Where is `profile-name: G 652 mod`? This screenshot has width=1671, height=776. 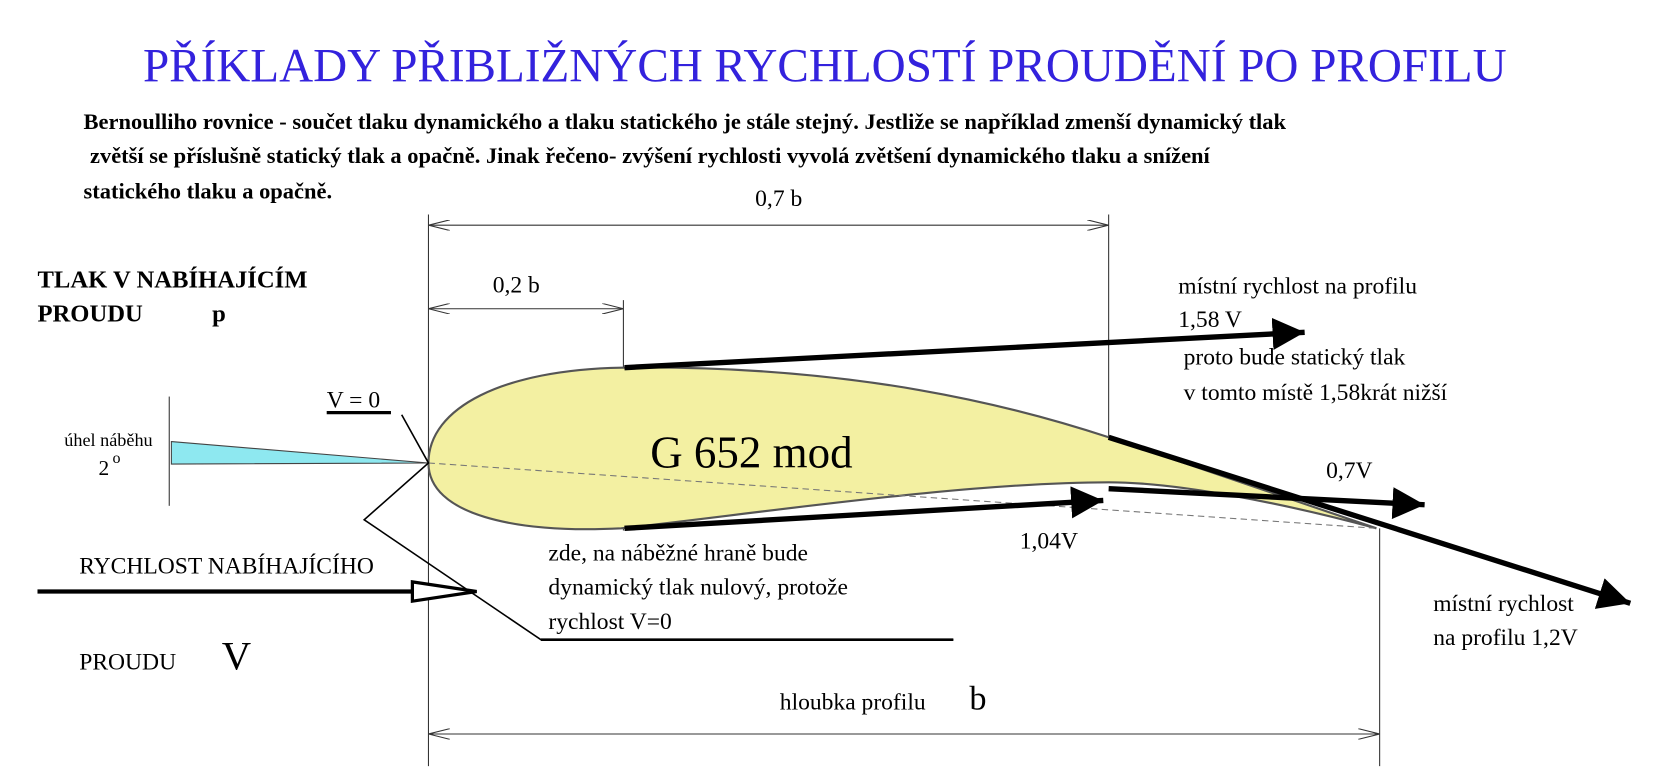 profile-name: G 652 mod is located at coordinates (751, 452).